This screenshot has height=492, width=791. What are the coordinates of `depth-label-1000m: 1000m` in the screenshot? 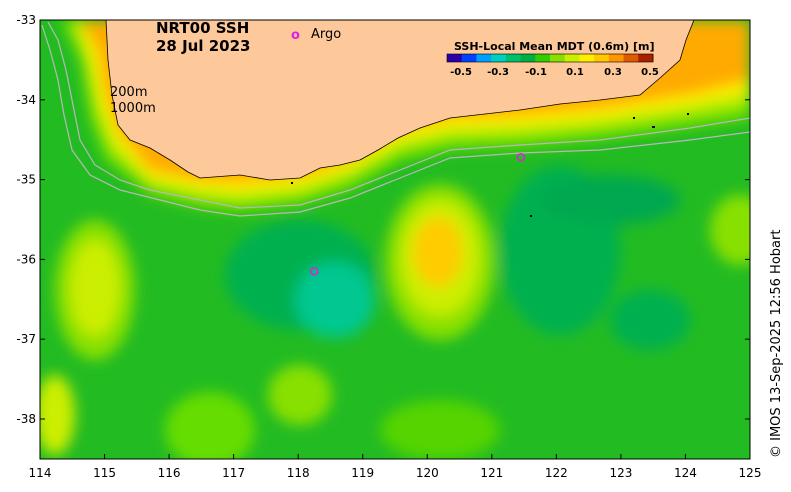 It's located at (133, 108).